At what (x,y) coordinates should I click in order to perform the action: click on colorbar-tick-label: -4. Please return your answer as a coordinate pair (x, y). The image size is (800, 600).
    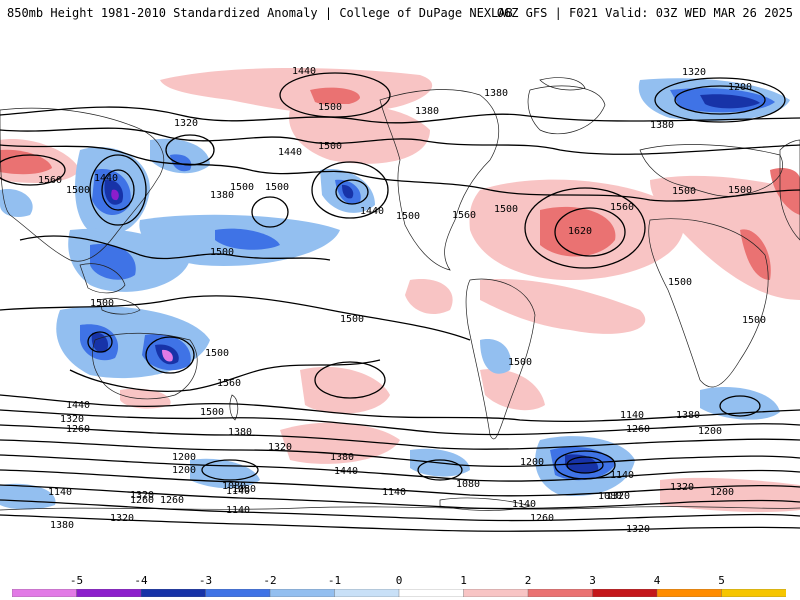
    Looking at the image, I should click on (141, 580).